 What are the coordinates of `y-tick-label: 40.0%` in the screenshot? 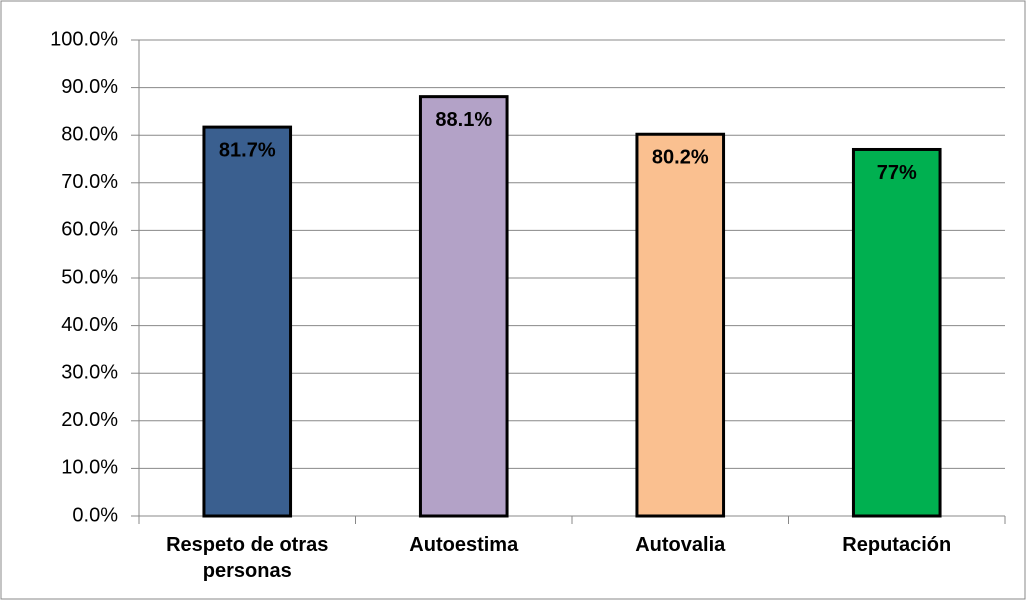 It's located at (89, 325).